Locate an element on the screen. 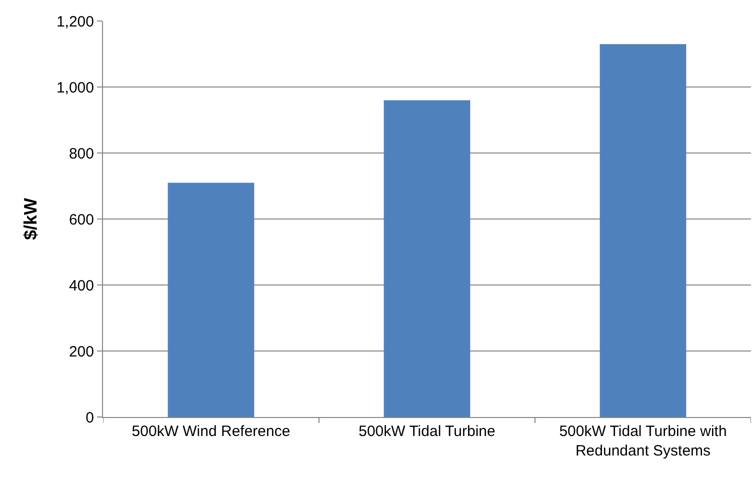  y-tick-label: 600 is located at coordinates (81, 219).